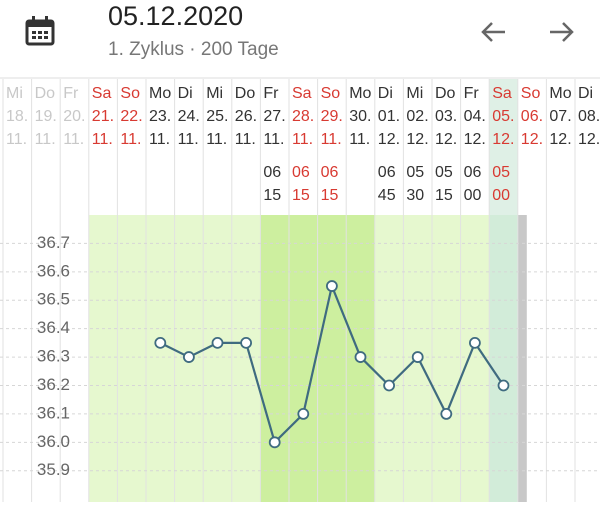 Image resolution: width=600 pixels, height=507 pixels. I want to click on today-zone, so click(503, 358).